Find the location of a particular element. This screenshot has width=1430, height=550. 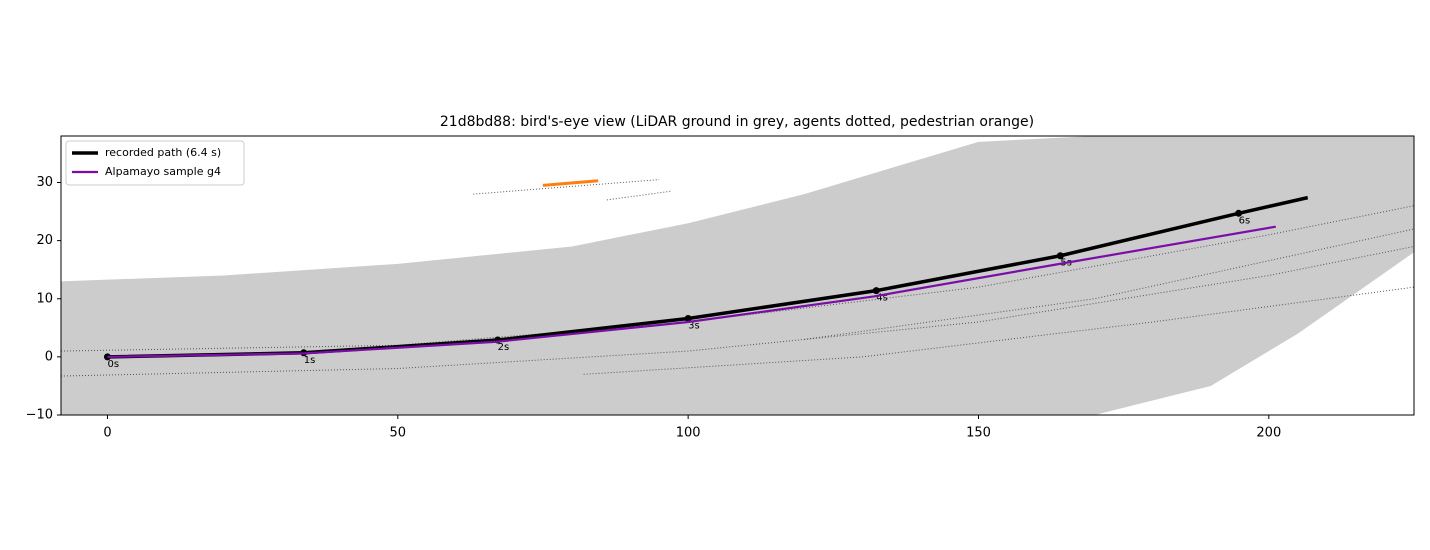

x-tick-label: 200 is located at coordinates (1268, 433).